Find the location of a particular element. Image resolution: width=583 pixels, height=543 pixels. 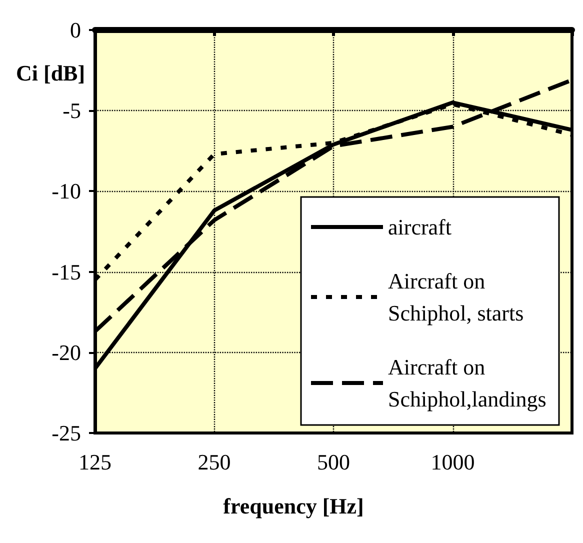

y-tick-label: -15 is located at coordinates (66, 271).